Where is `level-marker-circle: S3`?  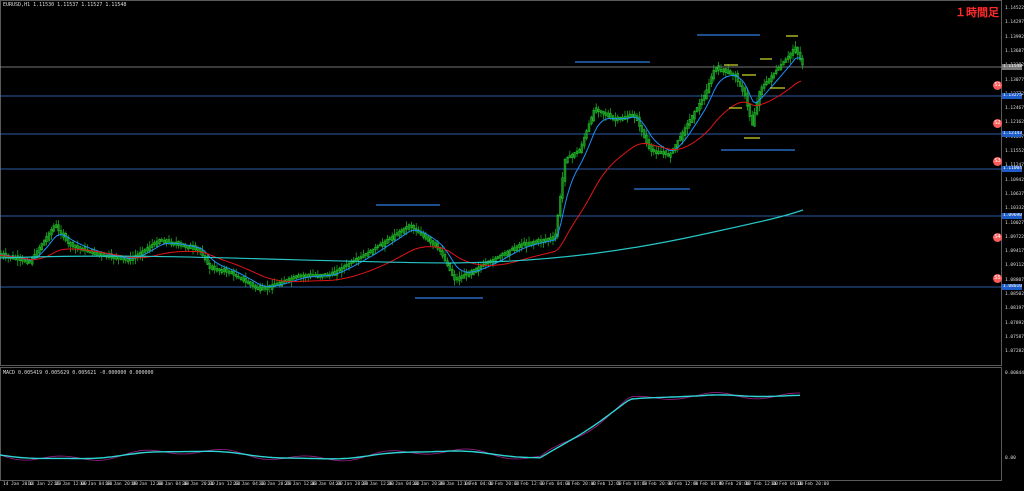 level-marker-circle: S3 is located at coordinates (997, 161).